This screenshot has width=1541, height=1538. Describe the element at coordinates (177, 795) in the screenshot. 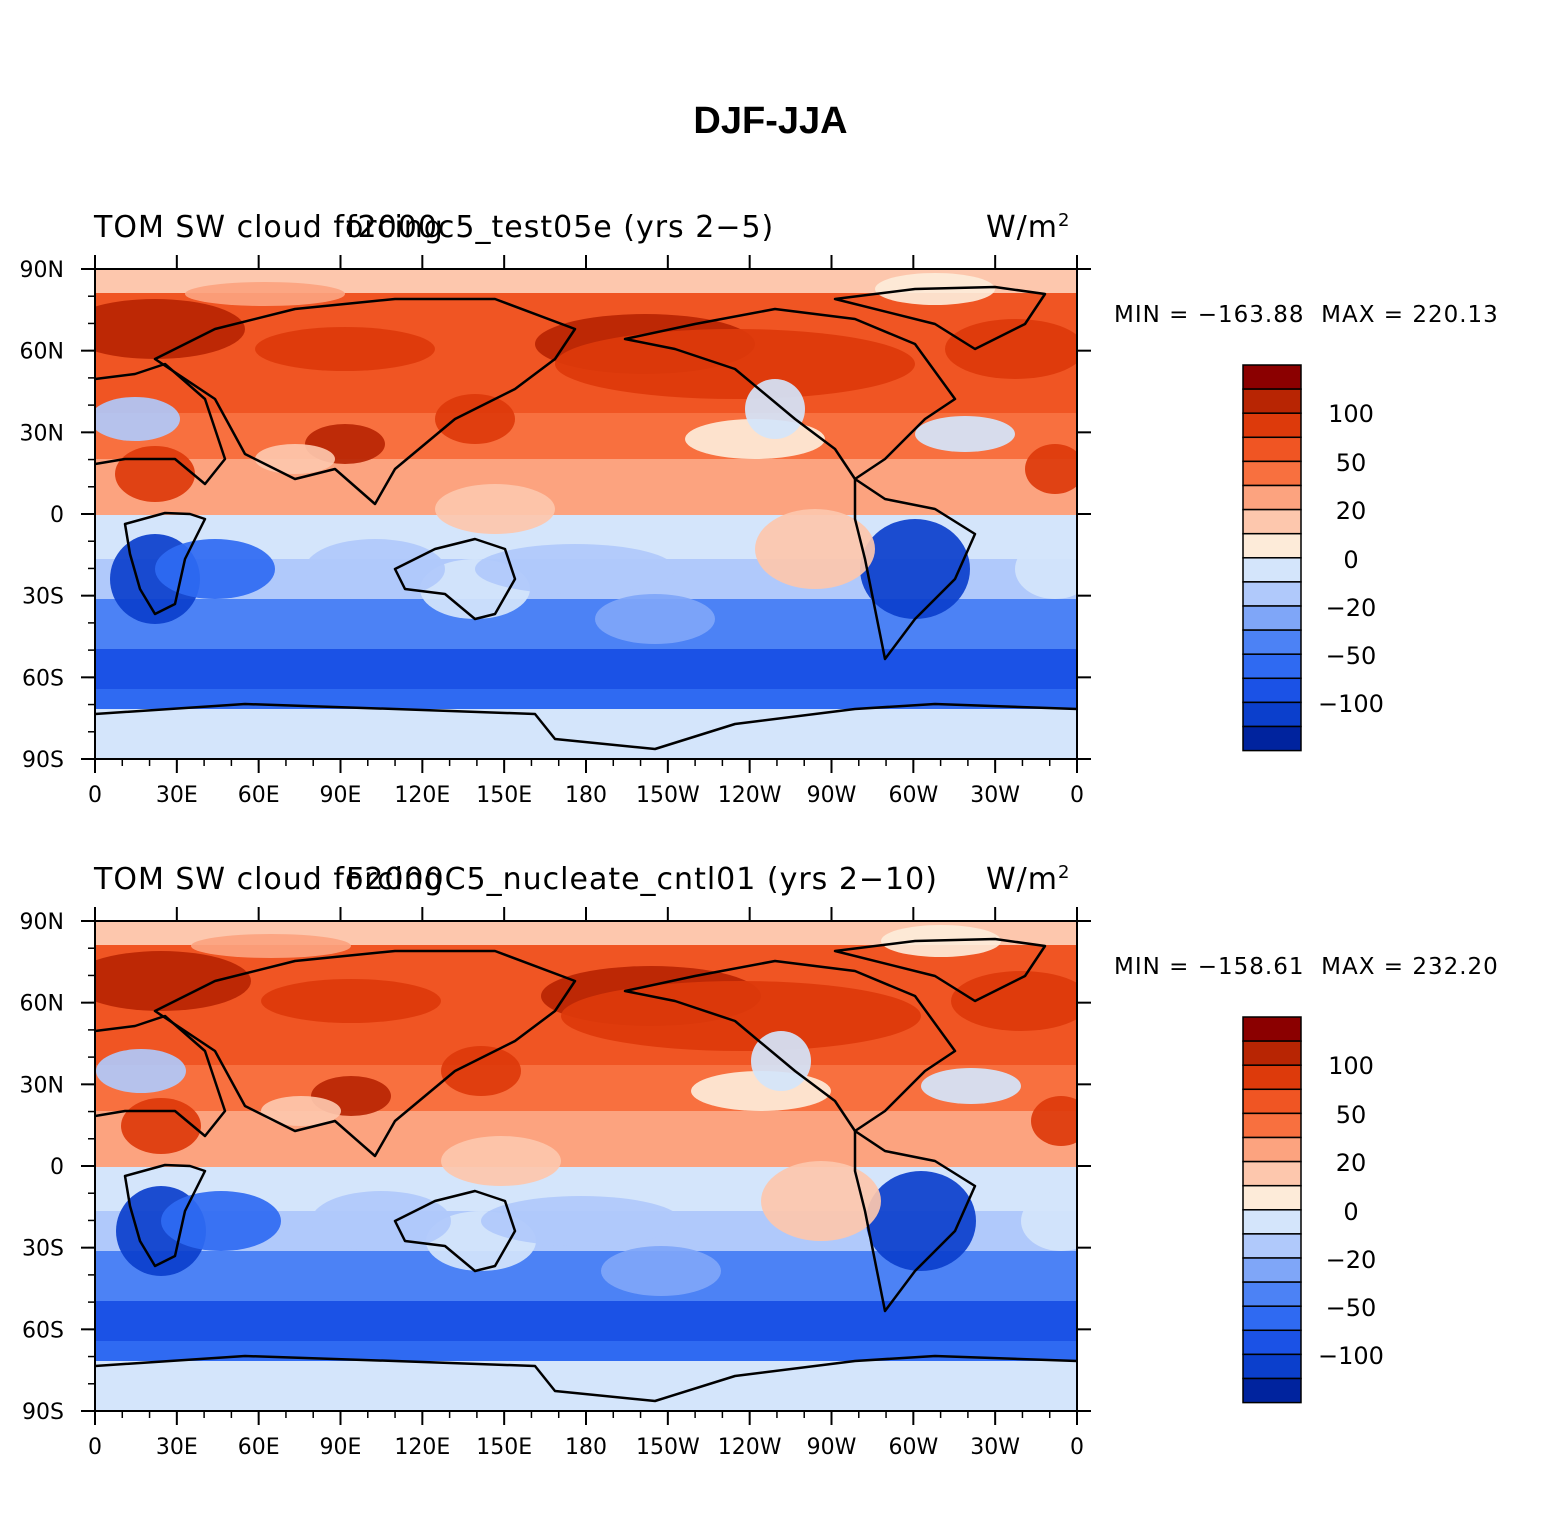

I see `lon-label: 30E` at that location.